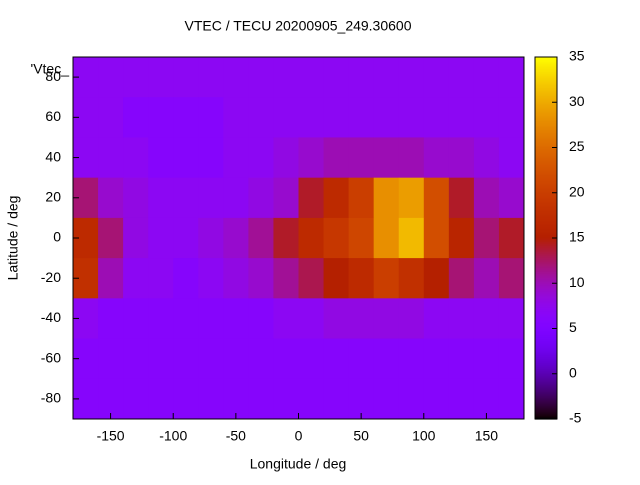 This screenshot has height=485, width=640. I want to click on key-label: 'Vtec_, so click(50, 69).